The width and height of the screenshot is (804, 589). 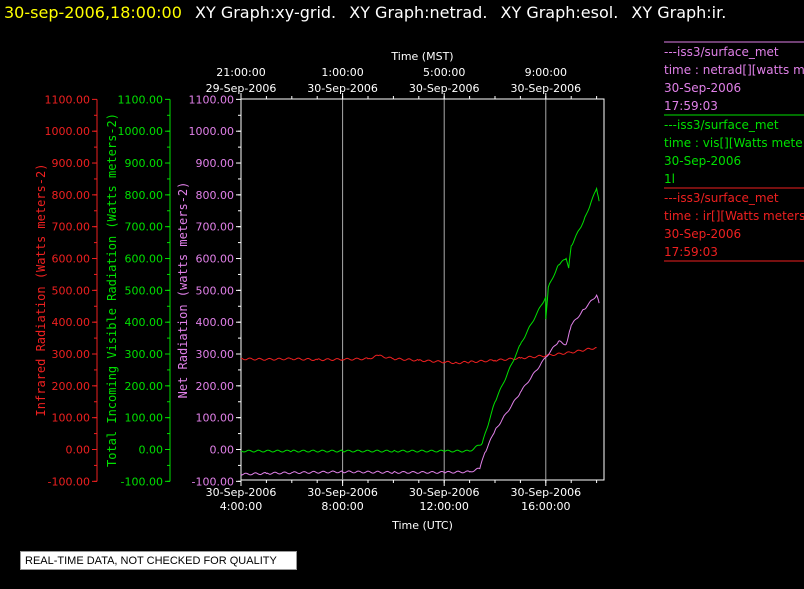 What do you see at coordinates (669, 179) in the screenshot?
I see `legend-time: 1l` at bounding box center [669, 179].